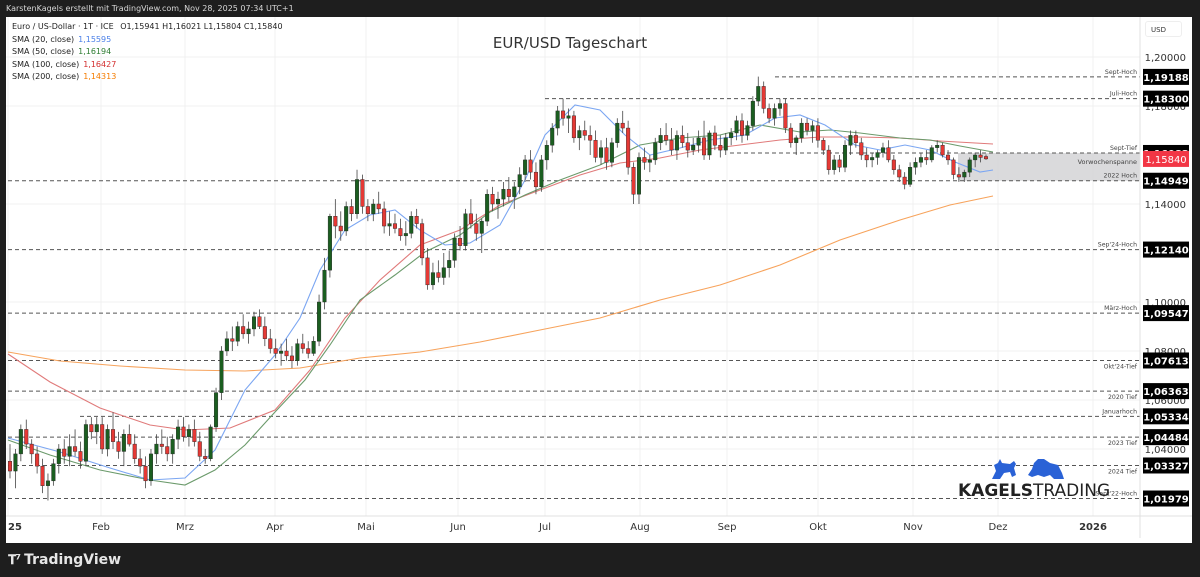  Describe the element at coordinates (366, 527) in the screenshot. I see `x-tick-label: Mai` at that location.